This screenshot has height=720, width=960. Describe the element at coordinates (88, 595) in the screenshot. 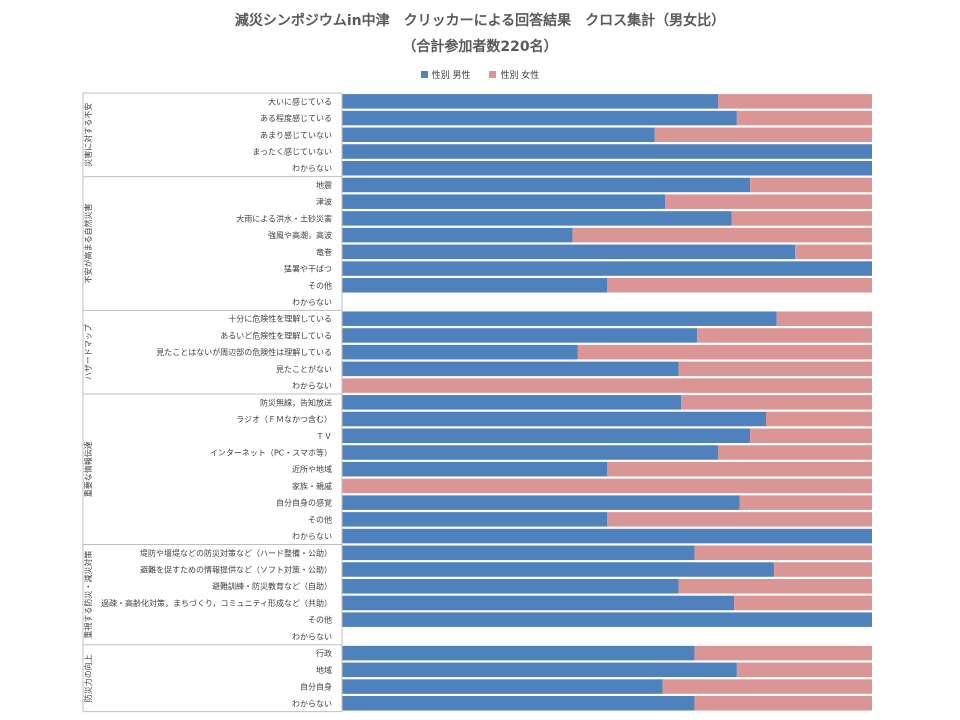

I see `group-label: 重視する防災・減災対策` at that location.